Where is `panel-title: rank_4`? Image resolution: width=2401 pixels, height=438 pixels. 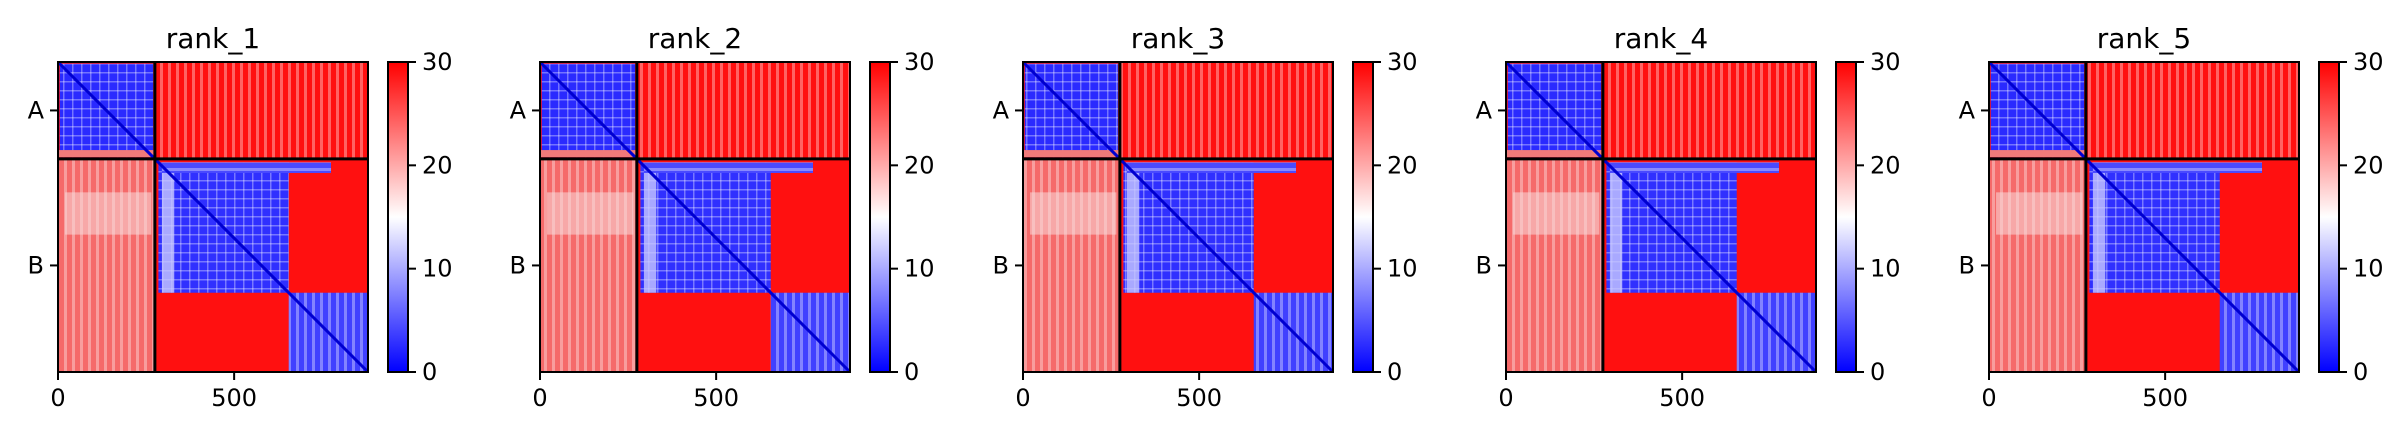
panel-title: rank_4 is located at coordinates (1661, 38).